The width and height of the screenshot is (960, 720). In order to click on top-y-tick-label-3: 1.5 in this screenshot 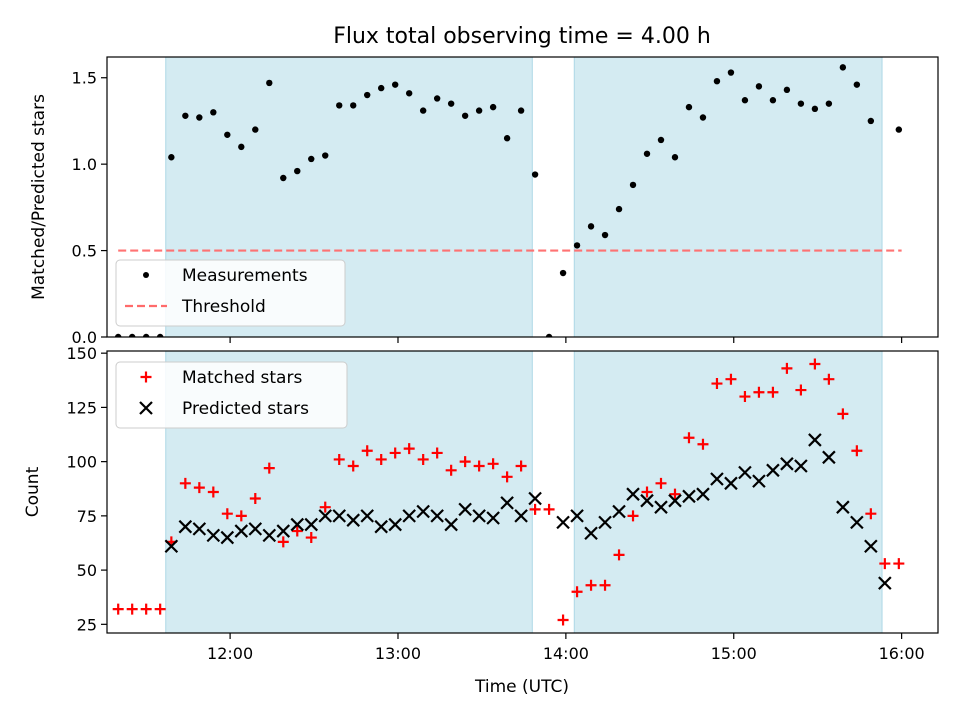, I will do `click(84, 78)`.